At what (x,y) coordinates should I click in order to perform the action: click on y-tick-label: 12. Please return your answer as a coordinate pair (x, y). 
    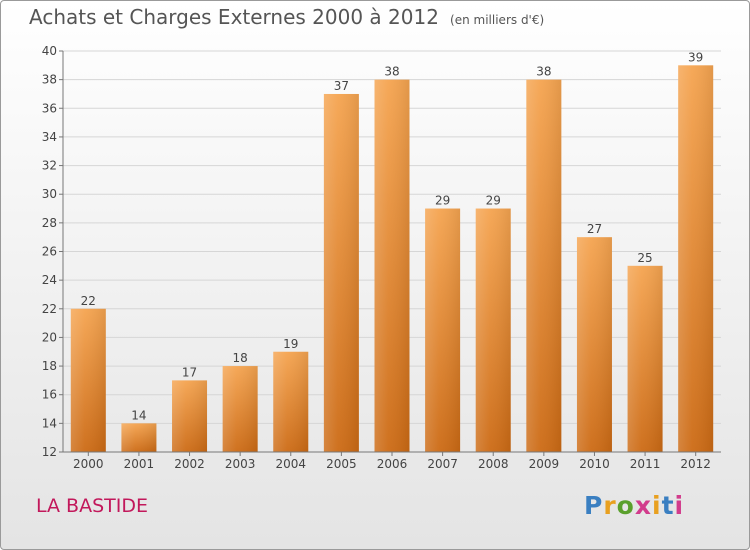
    Looking at the image, I should click on (49, 452).